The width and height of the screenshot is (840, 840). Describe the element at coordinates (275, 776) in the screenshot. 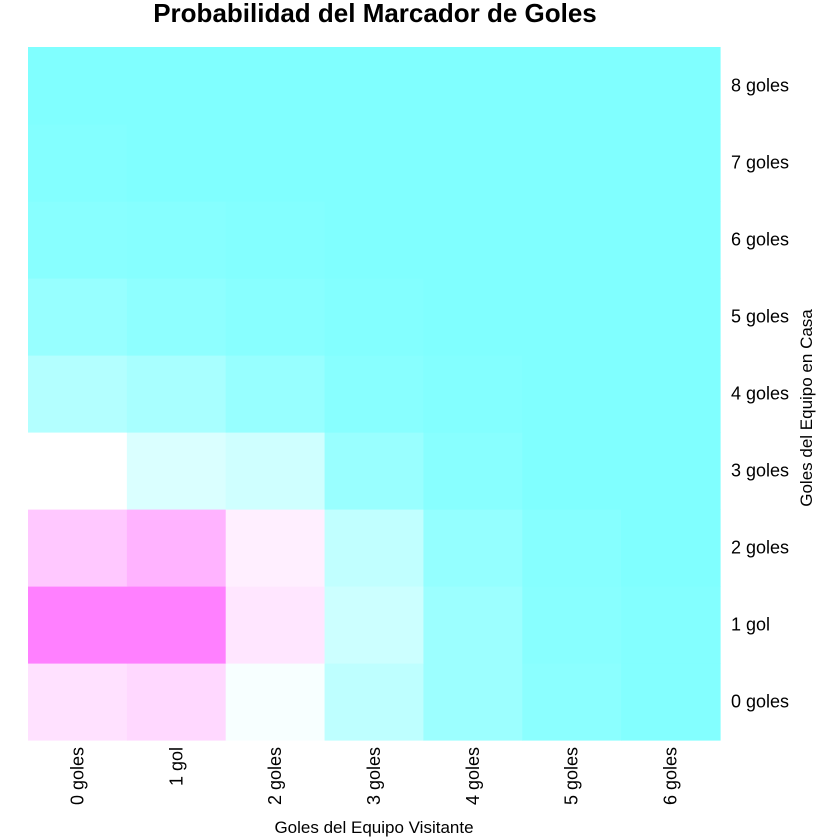

I see `x-tick-label: 2 goles` at that location.